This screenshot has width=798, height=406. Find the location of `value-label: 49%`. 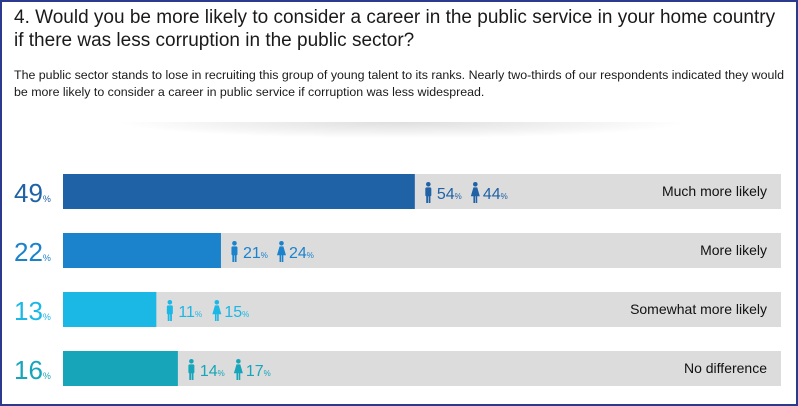

value-label: 49% is located at coordinates (32, 193).